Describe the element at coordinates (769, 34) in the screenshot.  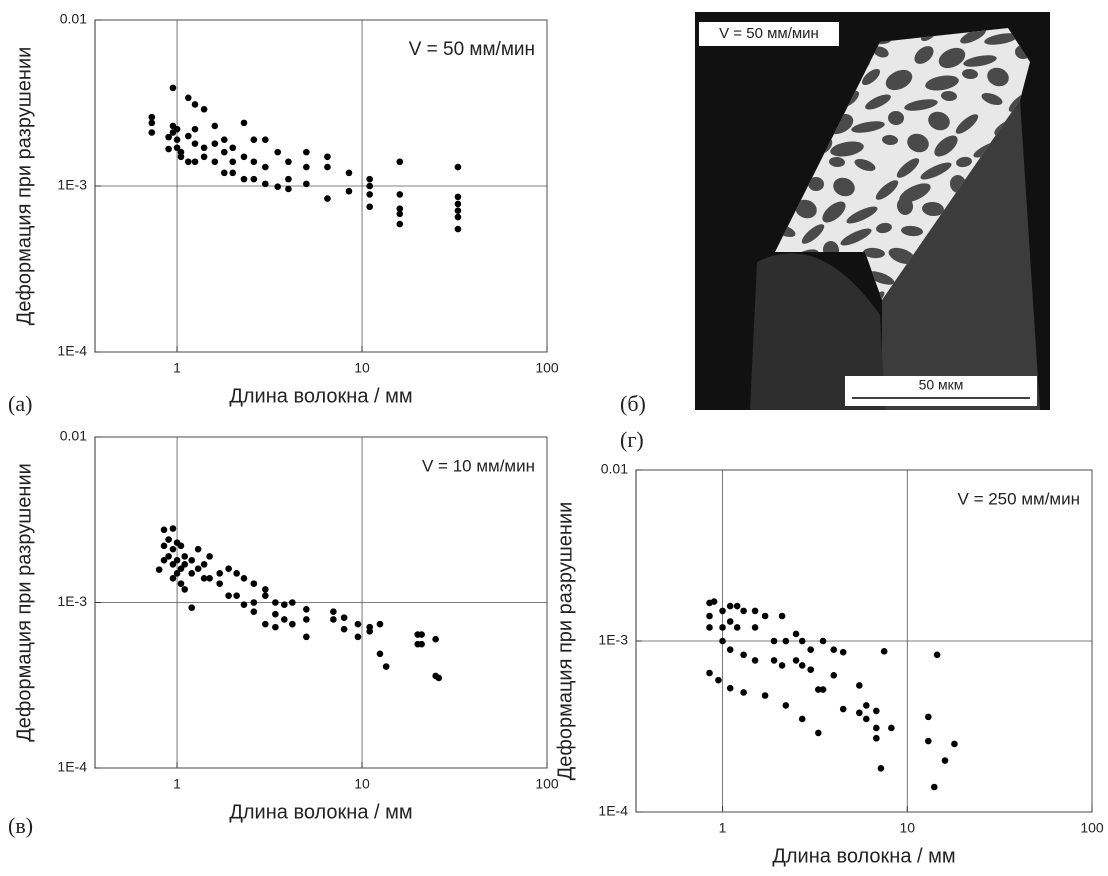
I see `micrograph-label-box` at that location.